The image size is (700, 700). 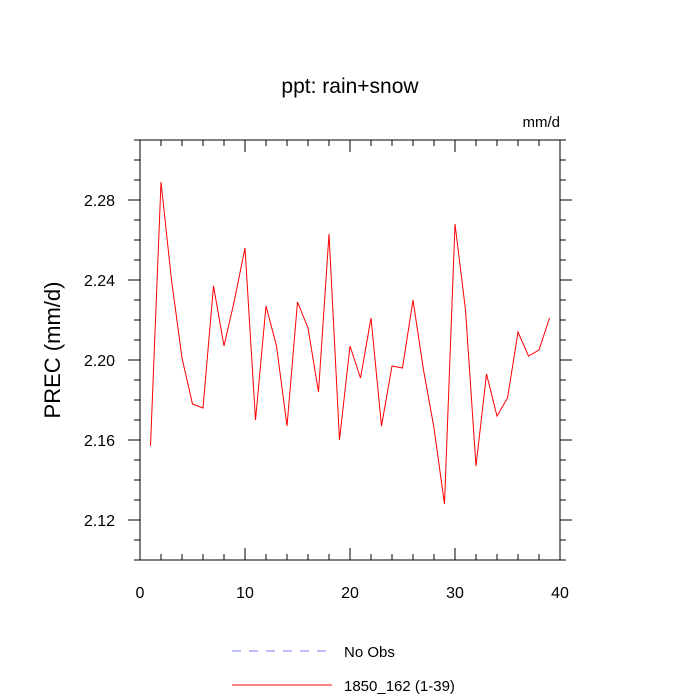 What do you see at coordinates (560, 593) in the screenshot?
I see `x-tick-label: 40` at bounding box center [560, 593].